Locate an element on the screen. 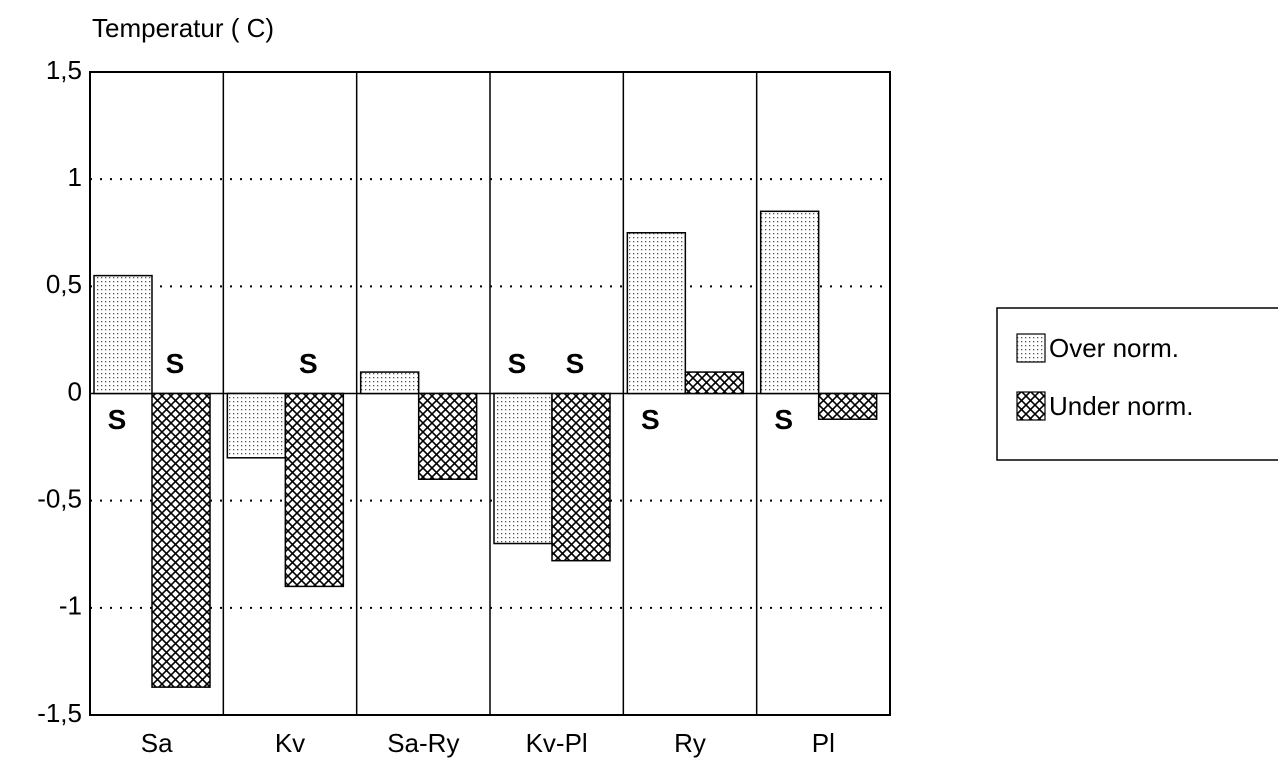 Image resolution: width=1278 pixels, height=771 pixels. legend-label: Under norm. is located at coordinates (1121, 406).